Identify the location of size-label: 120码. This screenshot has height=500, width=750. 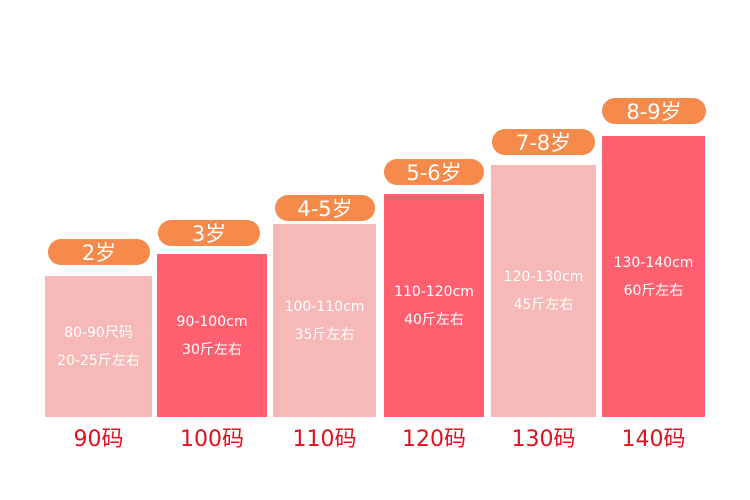
(434, 439).